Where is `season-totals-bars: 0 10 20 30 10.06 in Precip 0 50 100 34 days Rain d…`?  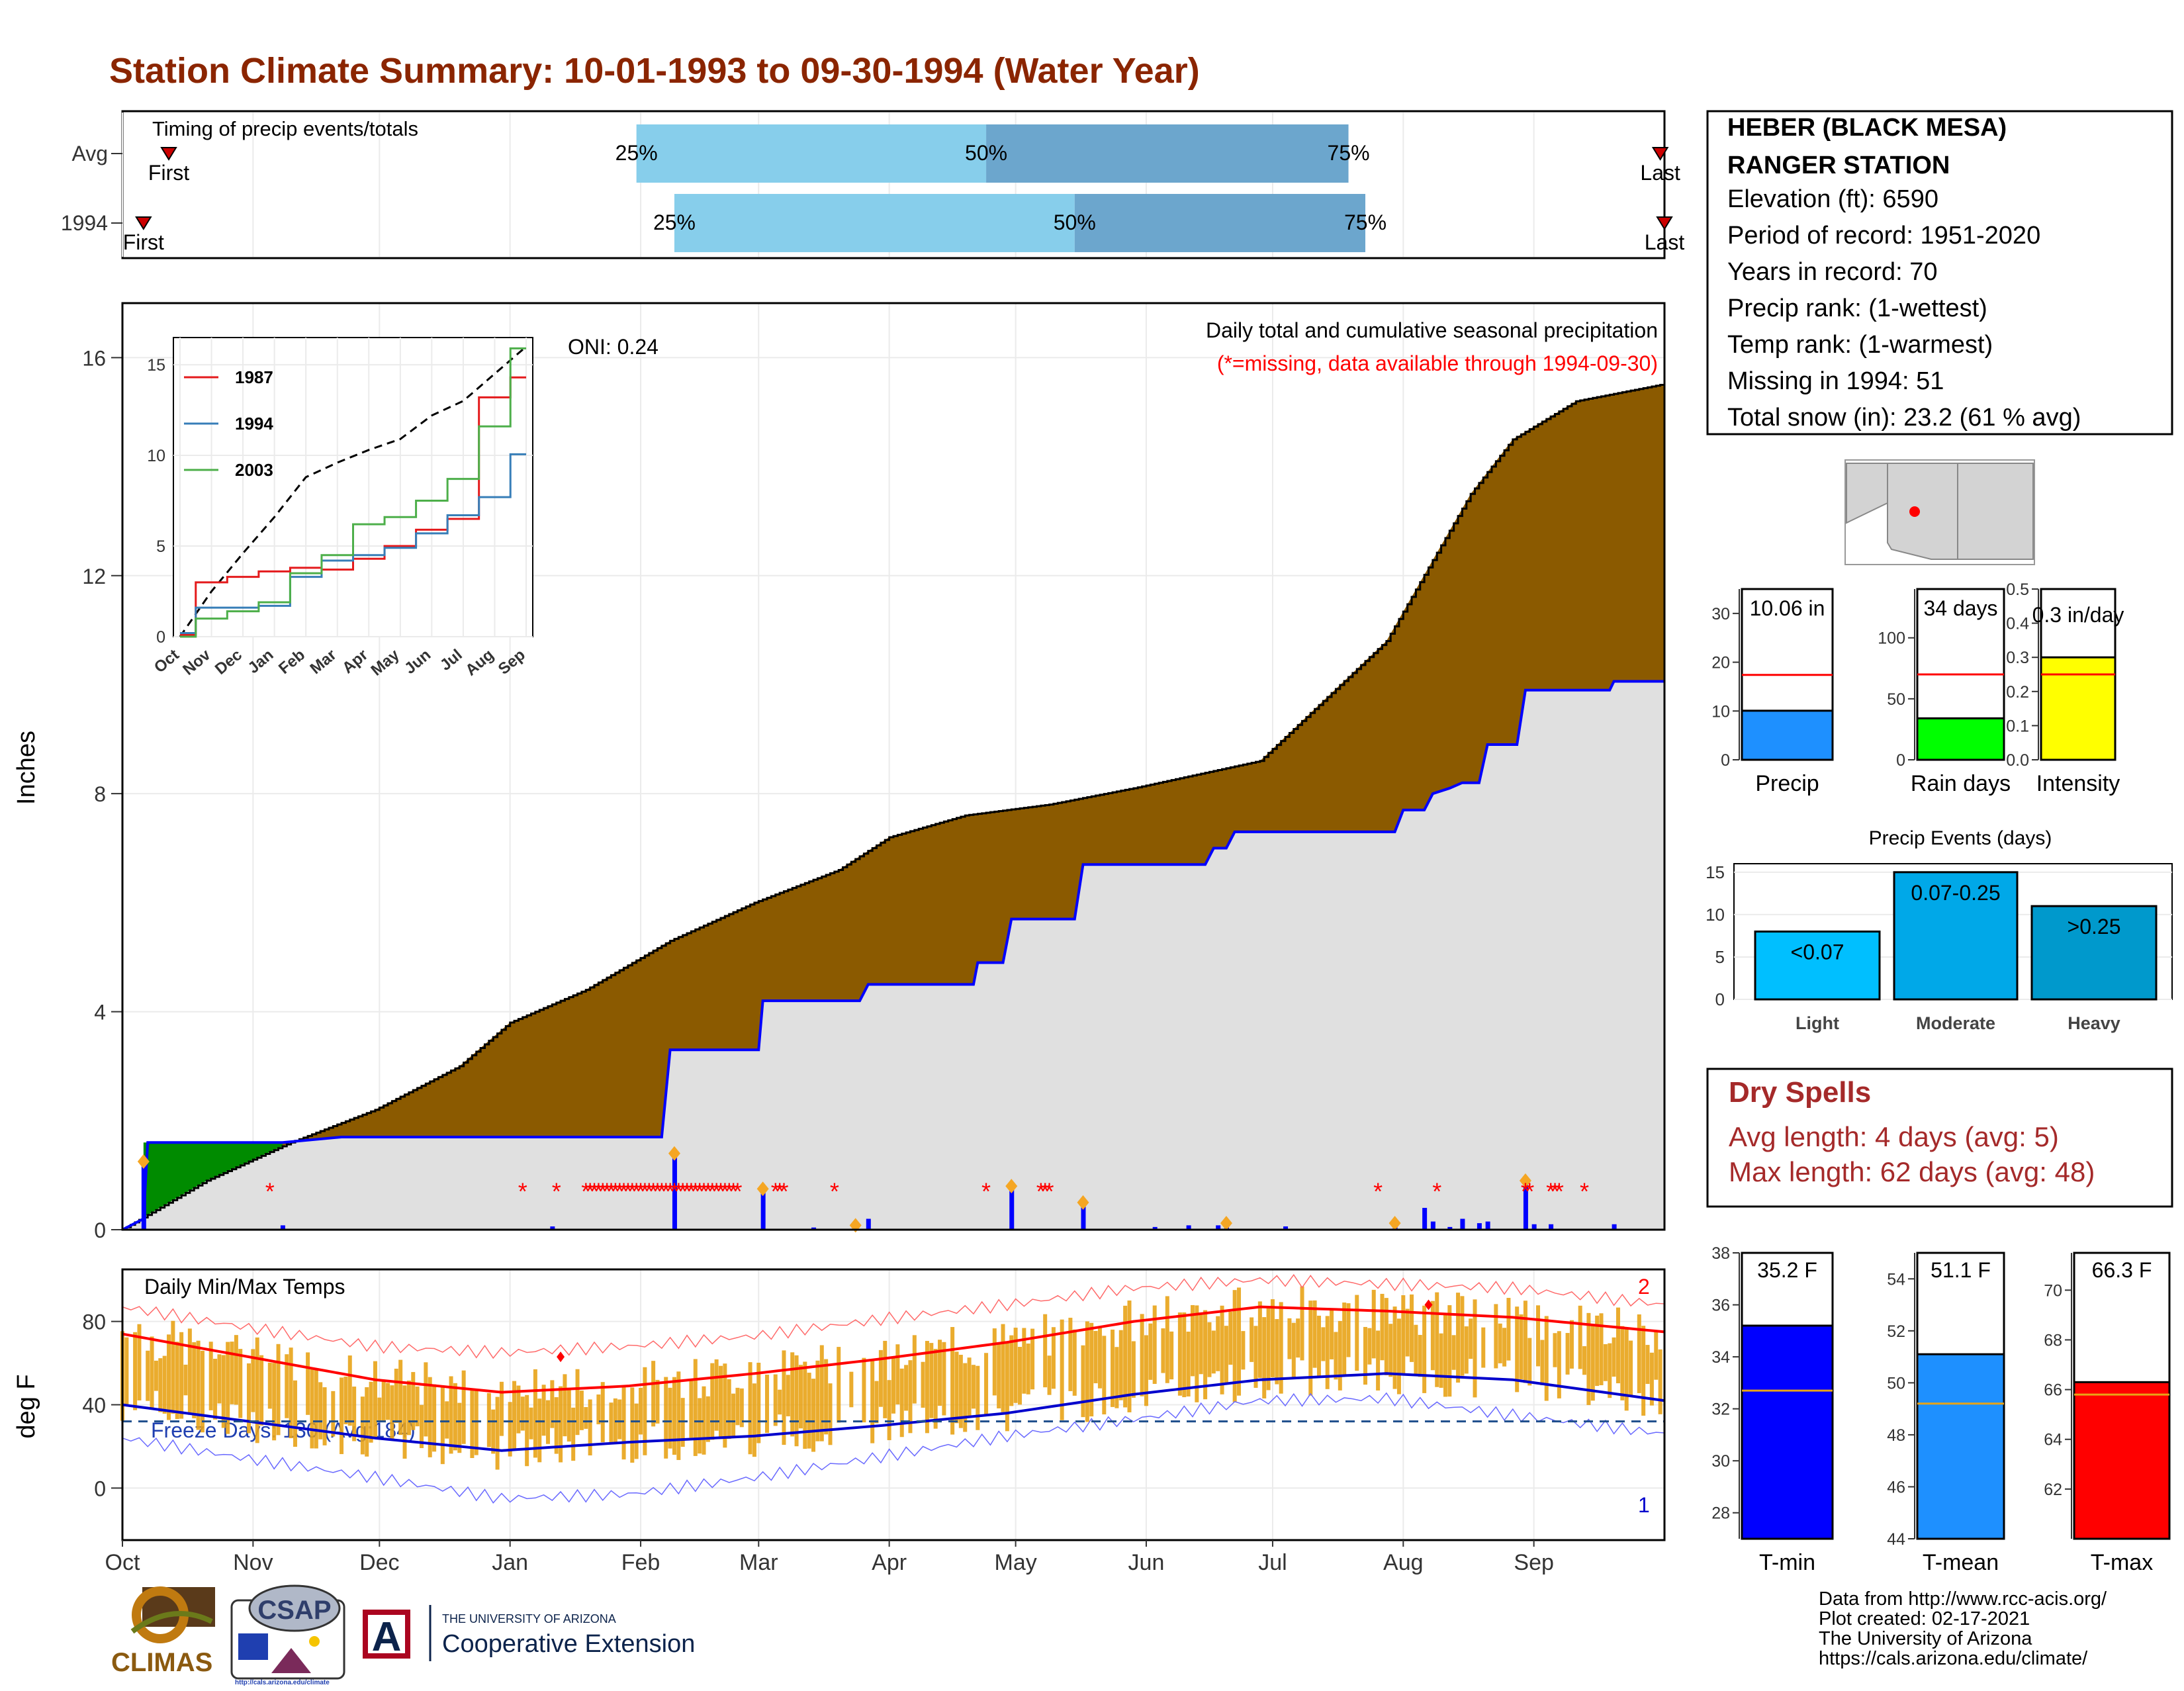
season-totals-bars: 0 10 20 30 10.06 in Precip 0 50 100 34 days Rain d… is located at coordinates (1917, 688).